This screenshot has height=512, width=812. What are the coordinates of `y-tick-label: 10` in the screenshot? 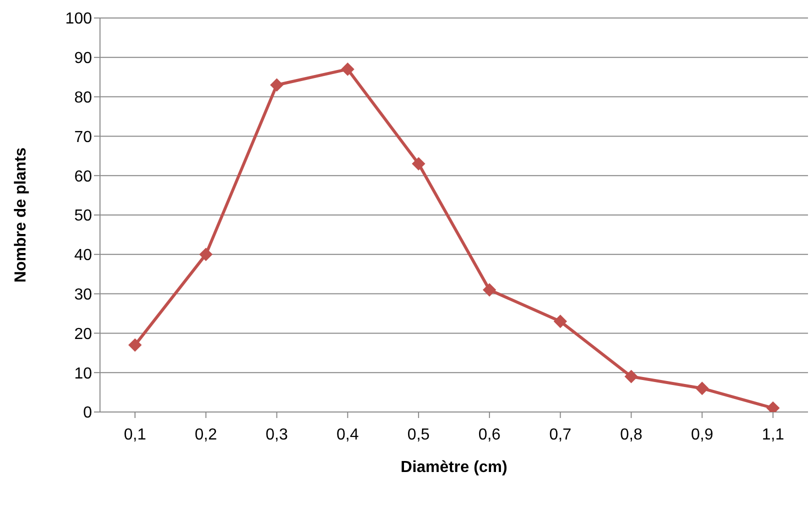 It's located at (83, 373).